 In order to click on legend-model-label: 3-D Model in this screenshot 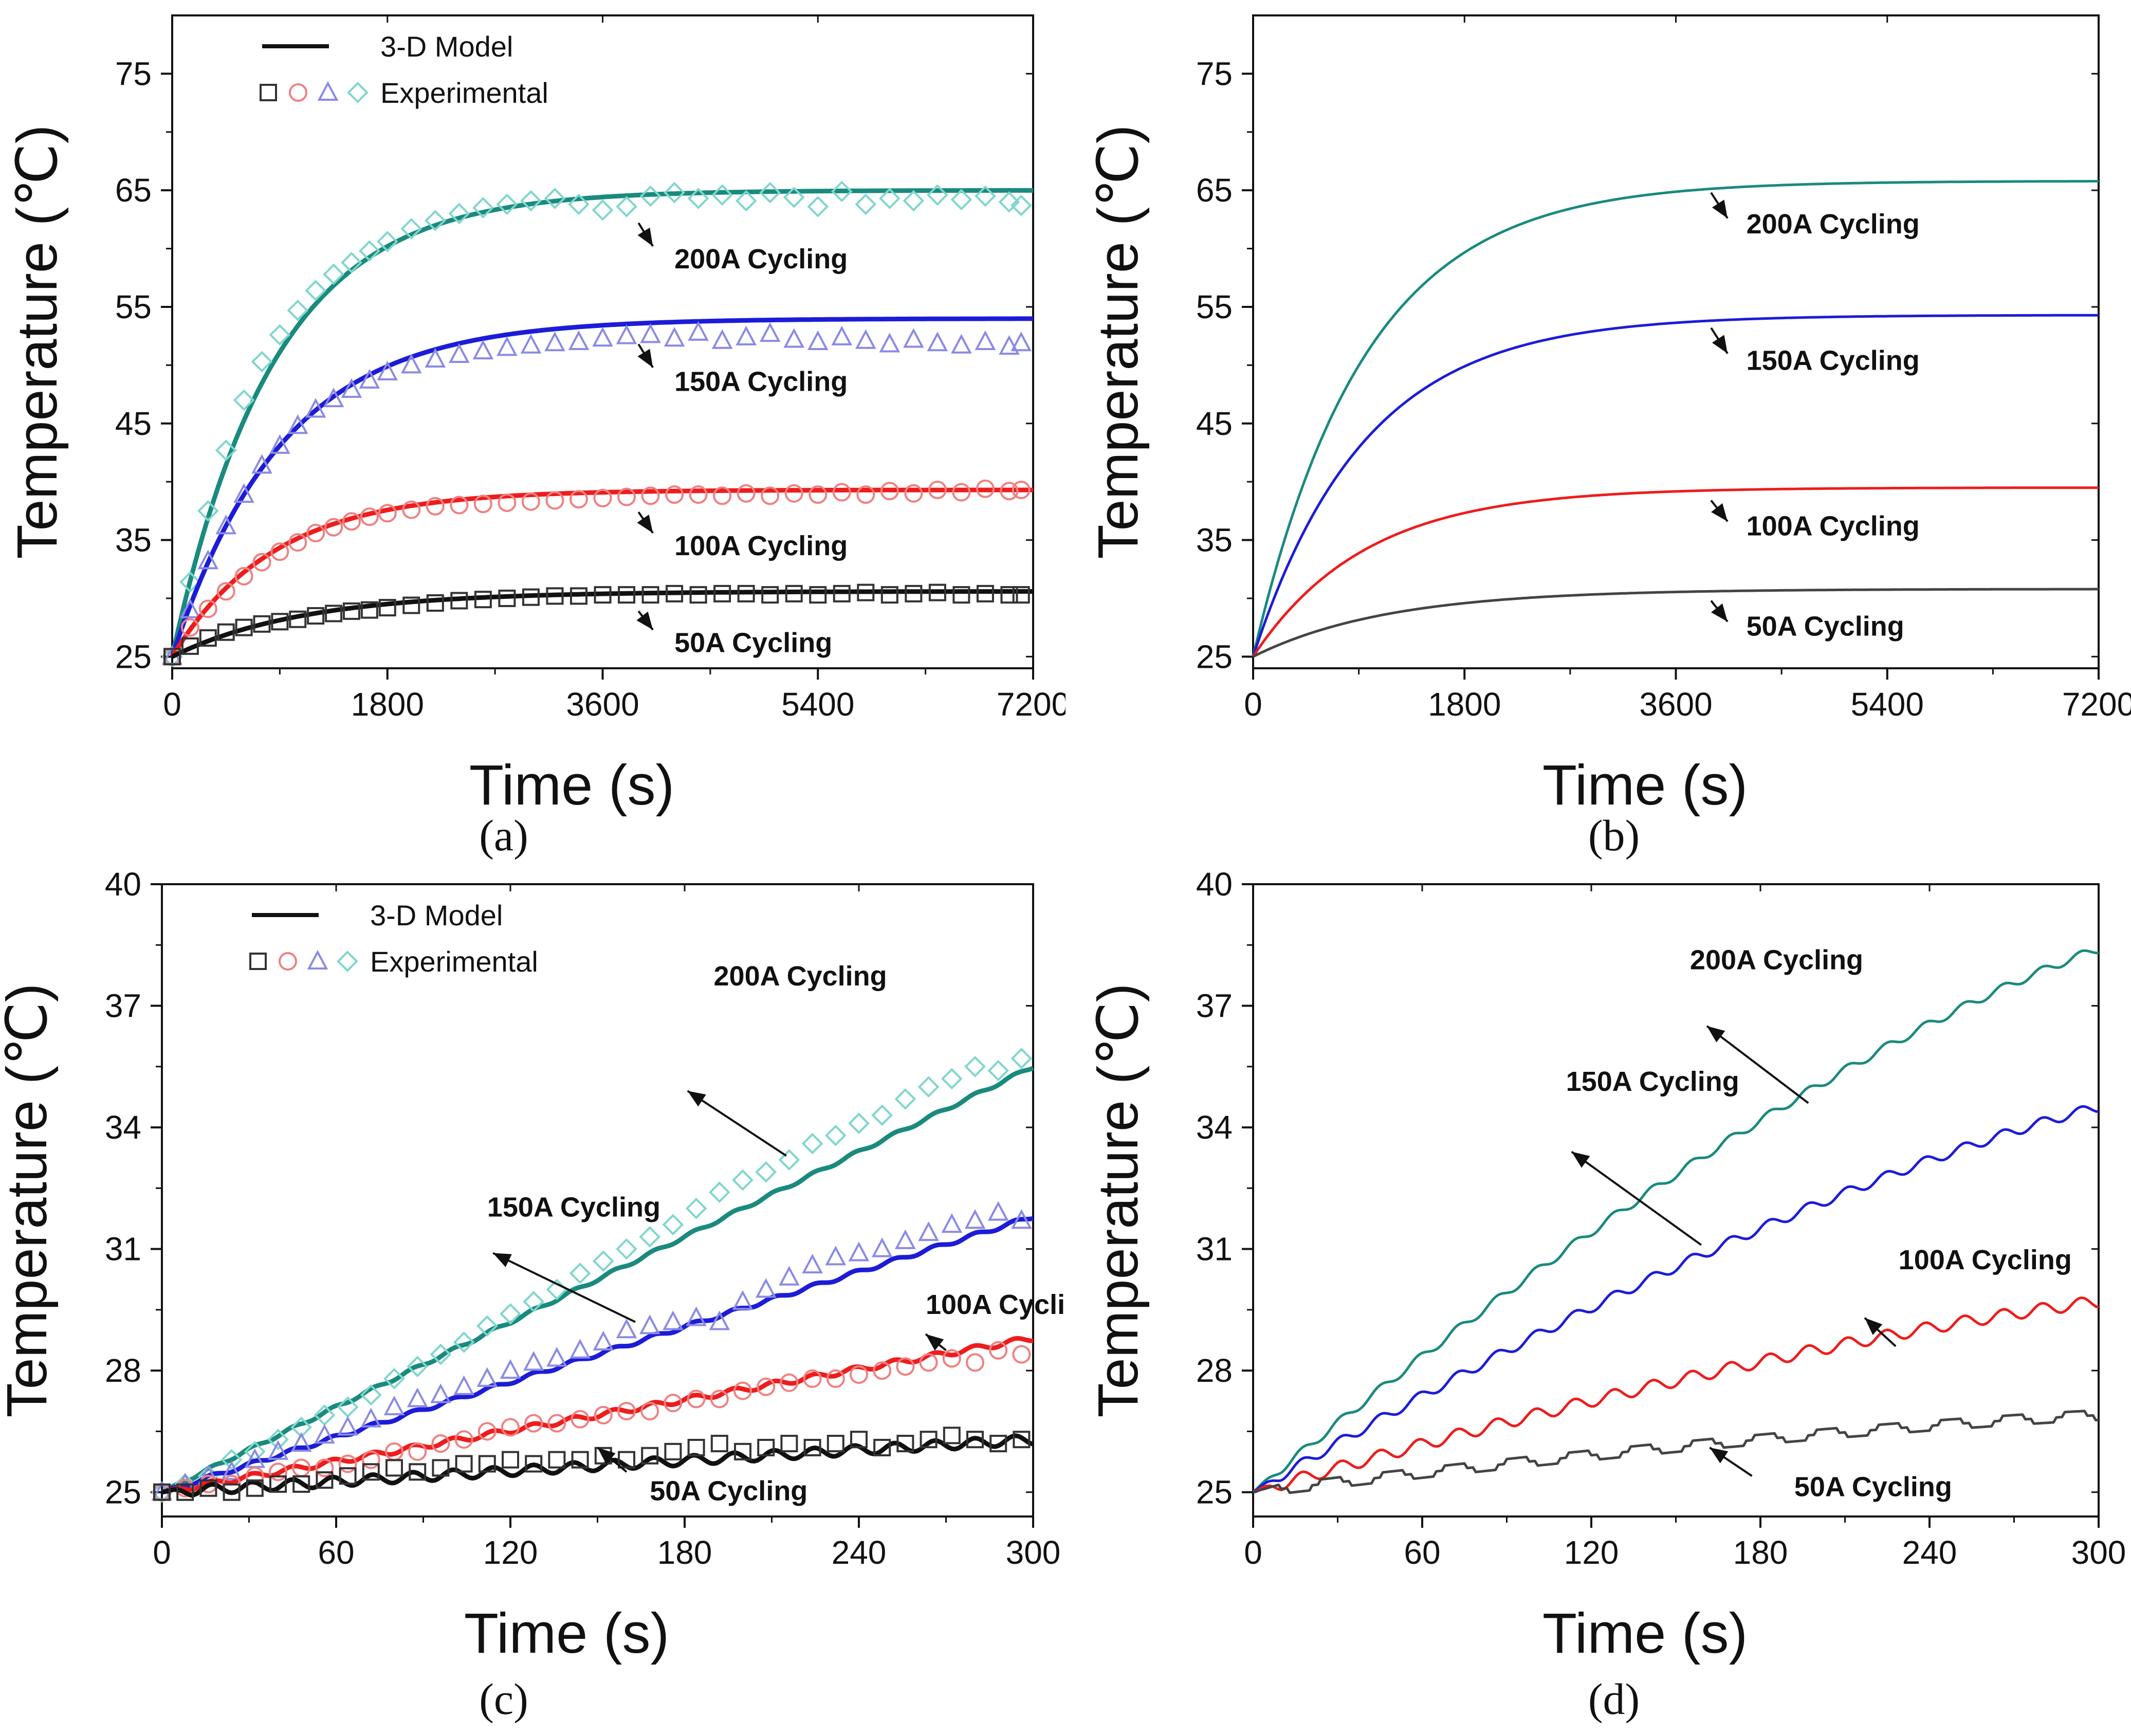, I will do `click(436, 915)`.